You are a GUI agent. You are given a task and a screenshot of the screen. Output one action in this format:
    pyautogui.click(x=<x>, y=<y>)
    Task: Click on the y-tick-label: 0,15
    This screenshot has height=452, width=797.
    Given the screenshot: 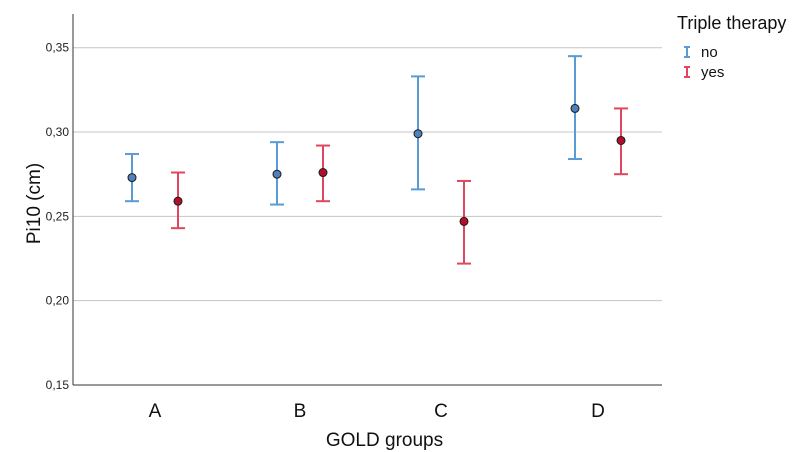 What is the action you would take?
    pyautogui.click(x=58, y=385)
    